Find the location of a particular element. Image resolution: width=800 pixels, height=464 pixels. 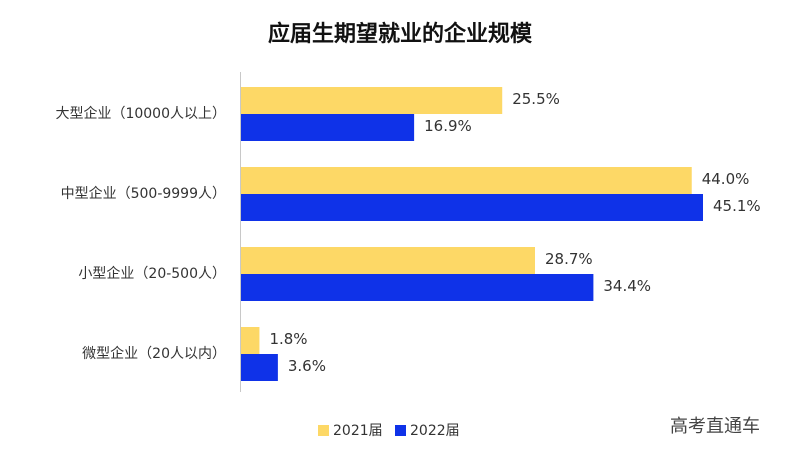

category-label: 大型企业（10000人以上） is located at coordinates (140, 113).